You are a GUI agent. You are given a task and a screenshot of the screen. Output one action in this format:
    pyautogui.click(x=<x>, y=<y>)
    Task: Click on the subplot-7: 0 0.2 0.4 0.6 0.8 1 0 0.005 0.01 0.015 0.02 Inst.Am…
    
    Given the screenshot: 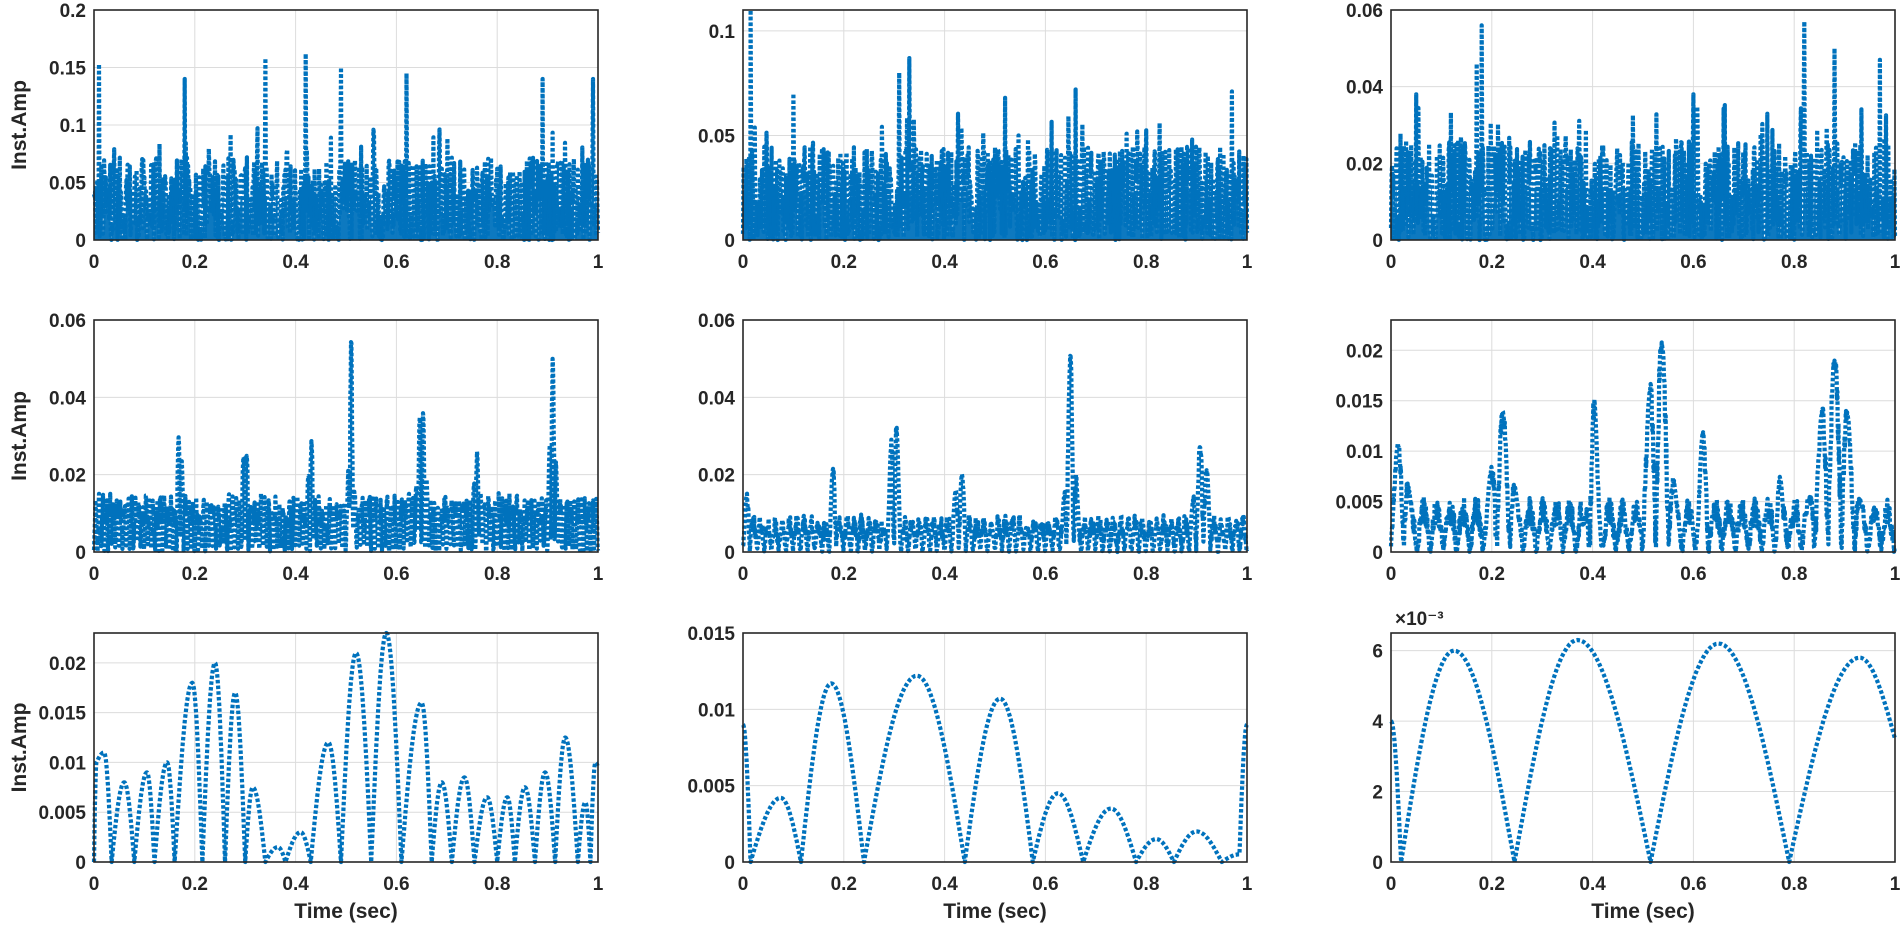 What is the action you would take?
    pyautogui.click(x=306, y=776)
    